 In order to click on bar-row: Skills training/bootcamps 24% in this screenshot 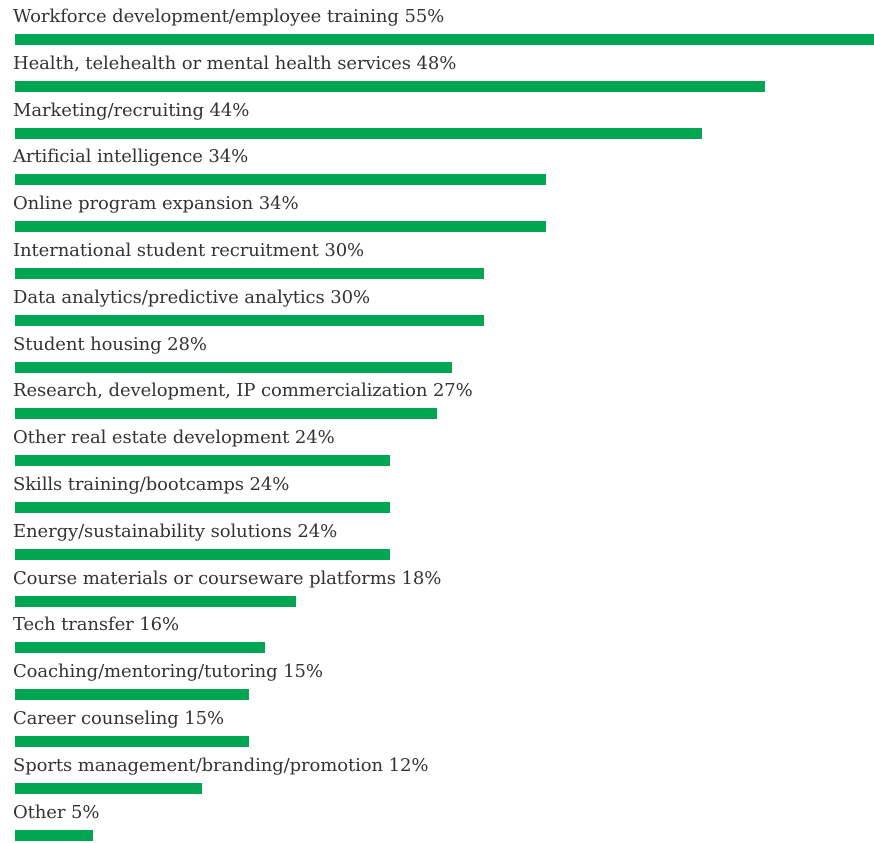, I will do `click(437, 491)`.